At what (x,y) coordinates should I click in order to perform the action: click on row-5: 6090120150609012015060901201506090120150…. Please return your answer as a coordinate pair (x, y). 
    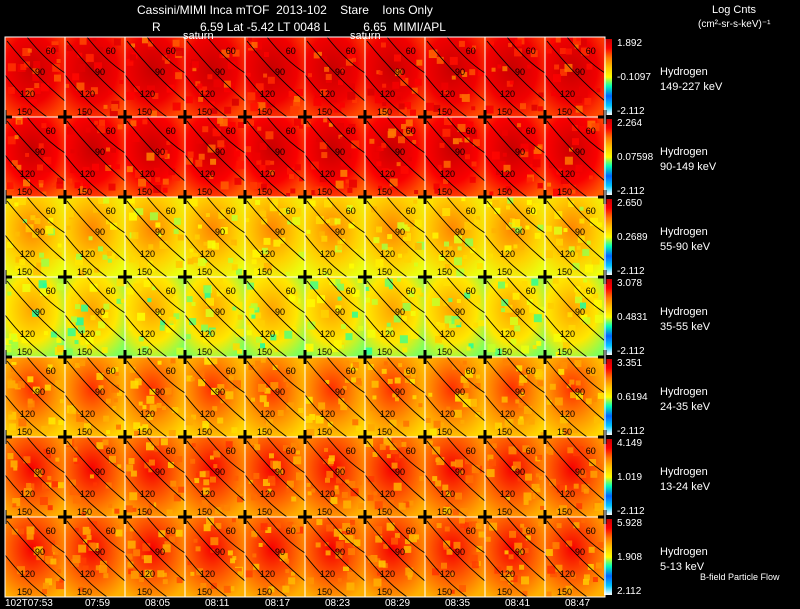
    Looking at the image, I should click on (308, 397).